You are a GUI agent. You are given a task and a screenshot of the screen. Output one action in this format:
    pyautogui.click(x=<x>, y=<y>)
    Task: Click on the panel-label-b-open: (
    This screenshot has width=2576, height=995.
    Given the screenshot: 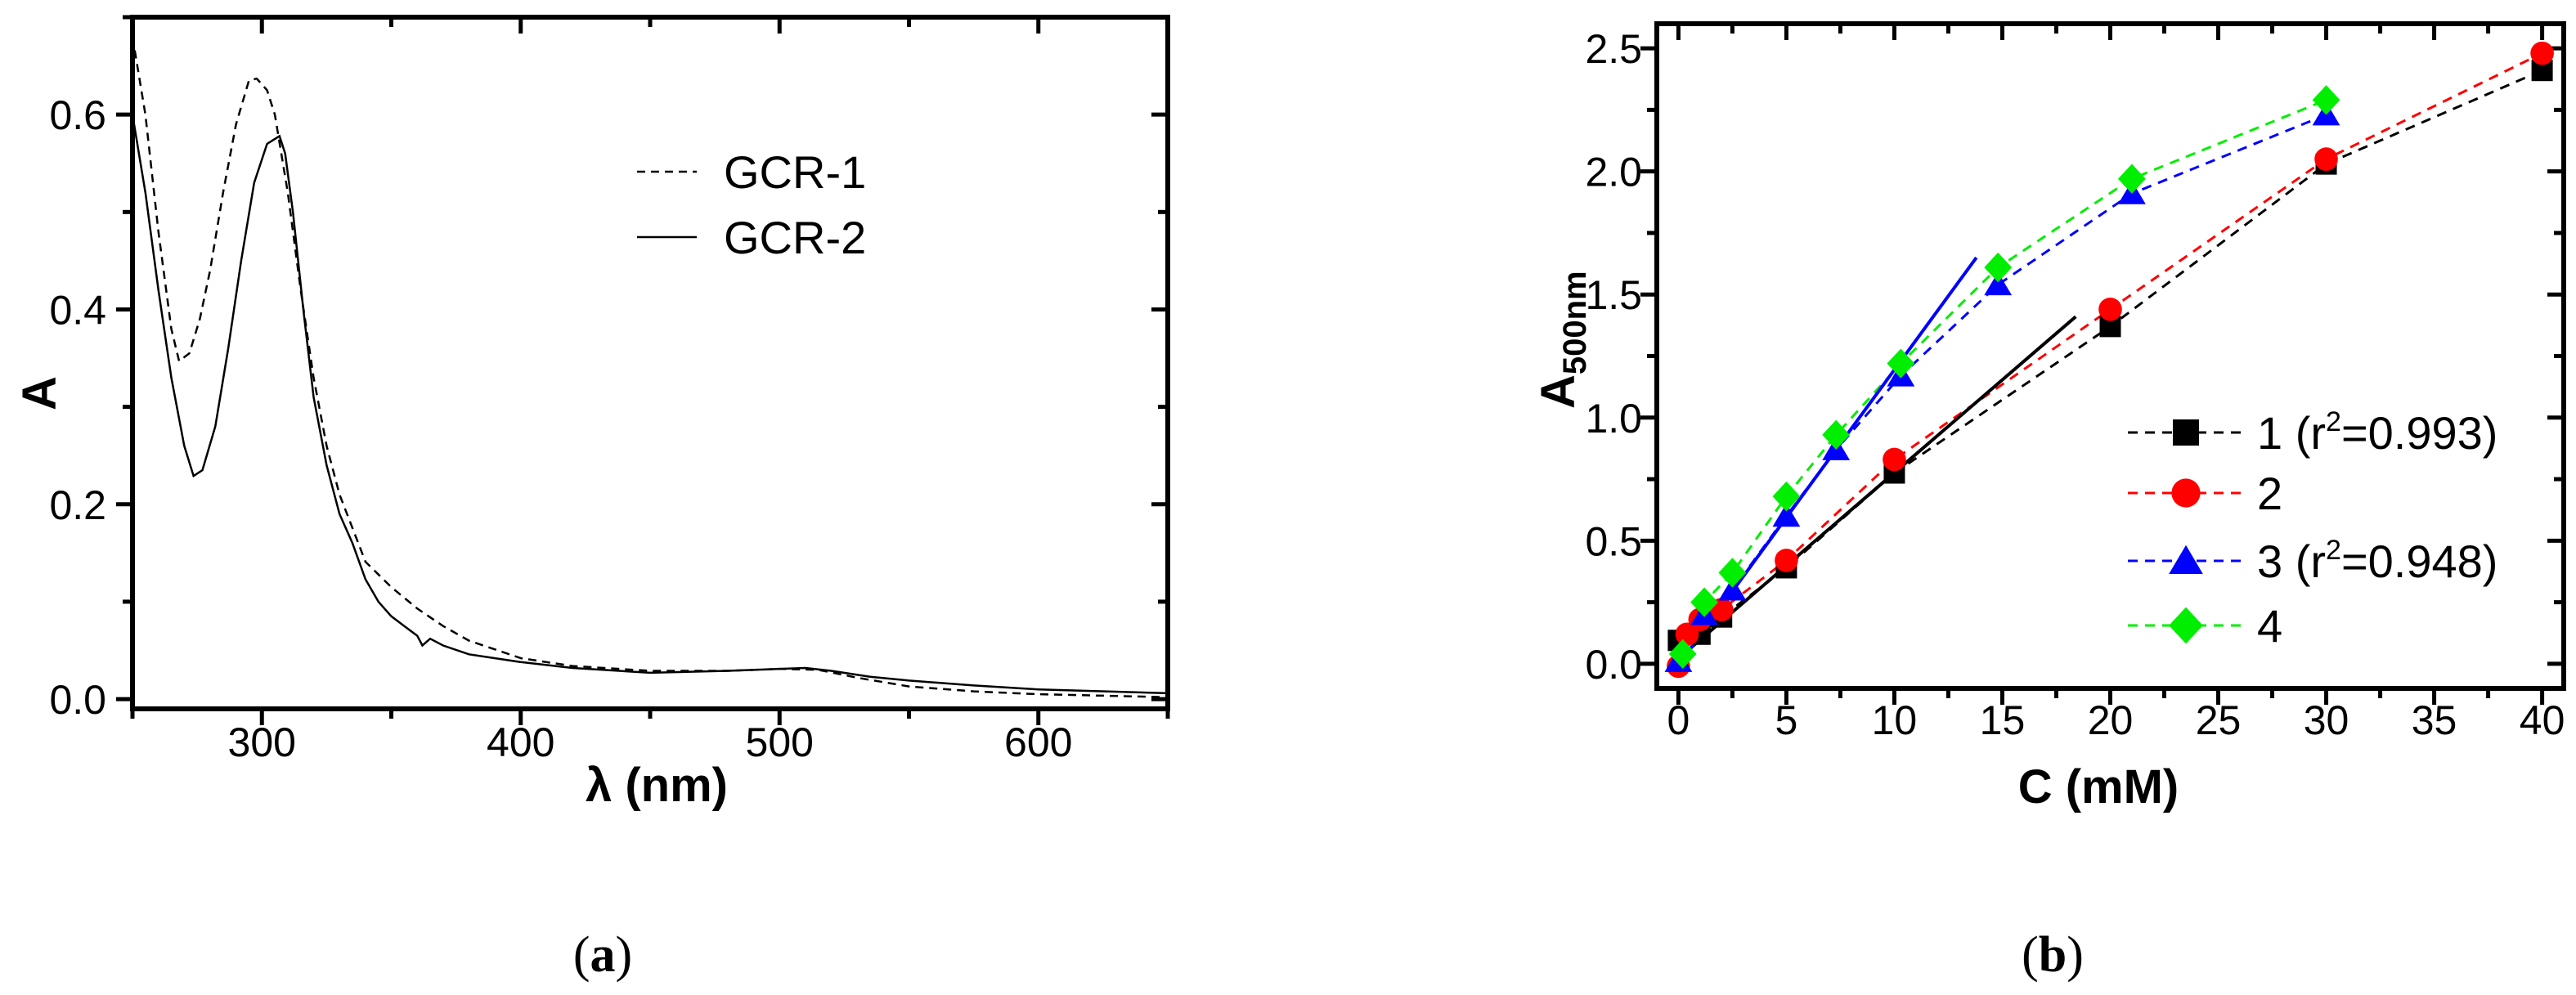 What is the action you would take?
    pyautogui.click(x=2031, y=955)
    